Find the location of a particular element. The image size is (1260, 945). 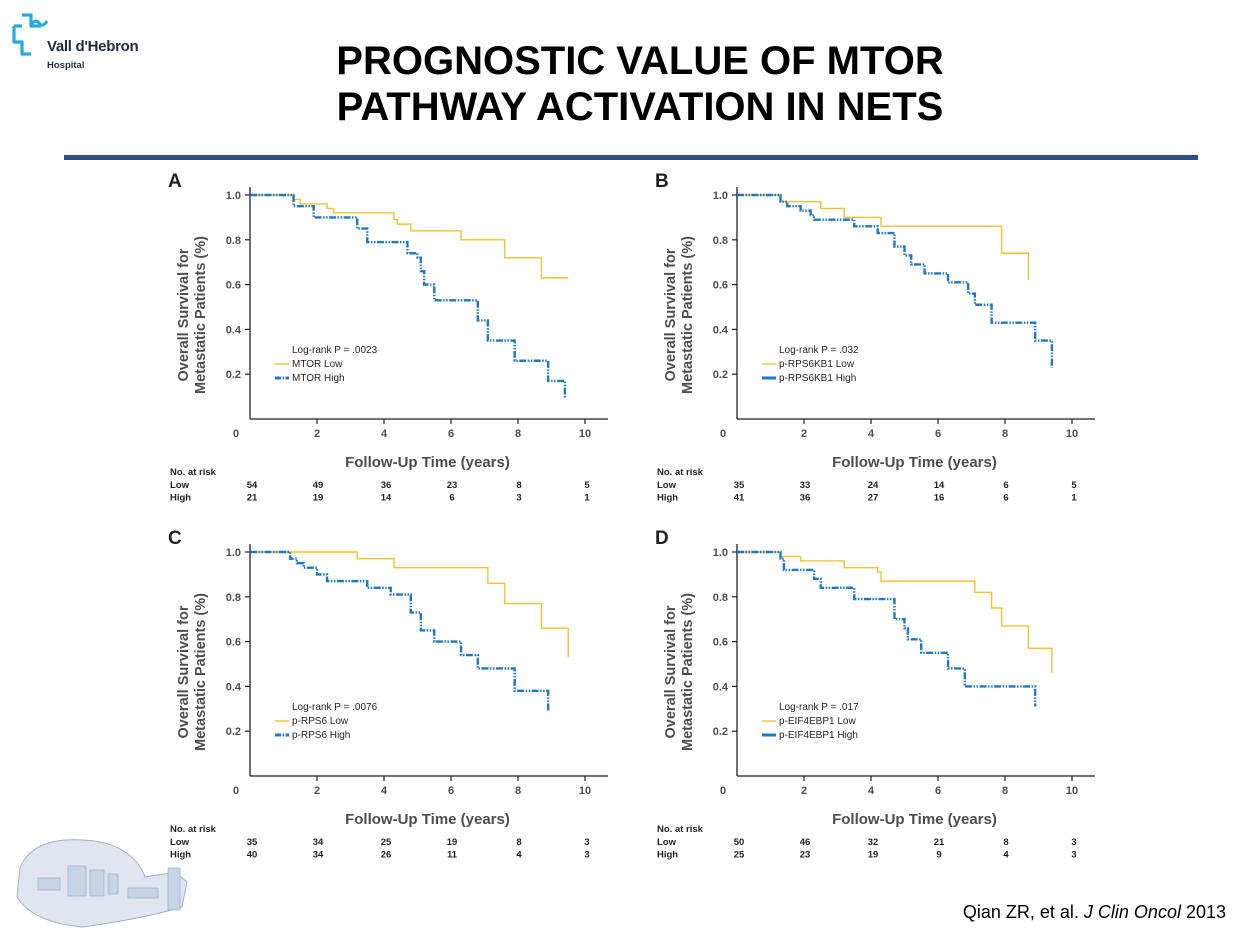

citation-authors: Qian ZR, et al. is located at coordinates (1023, 912).